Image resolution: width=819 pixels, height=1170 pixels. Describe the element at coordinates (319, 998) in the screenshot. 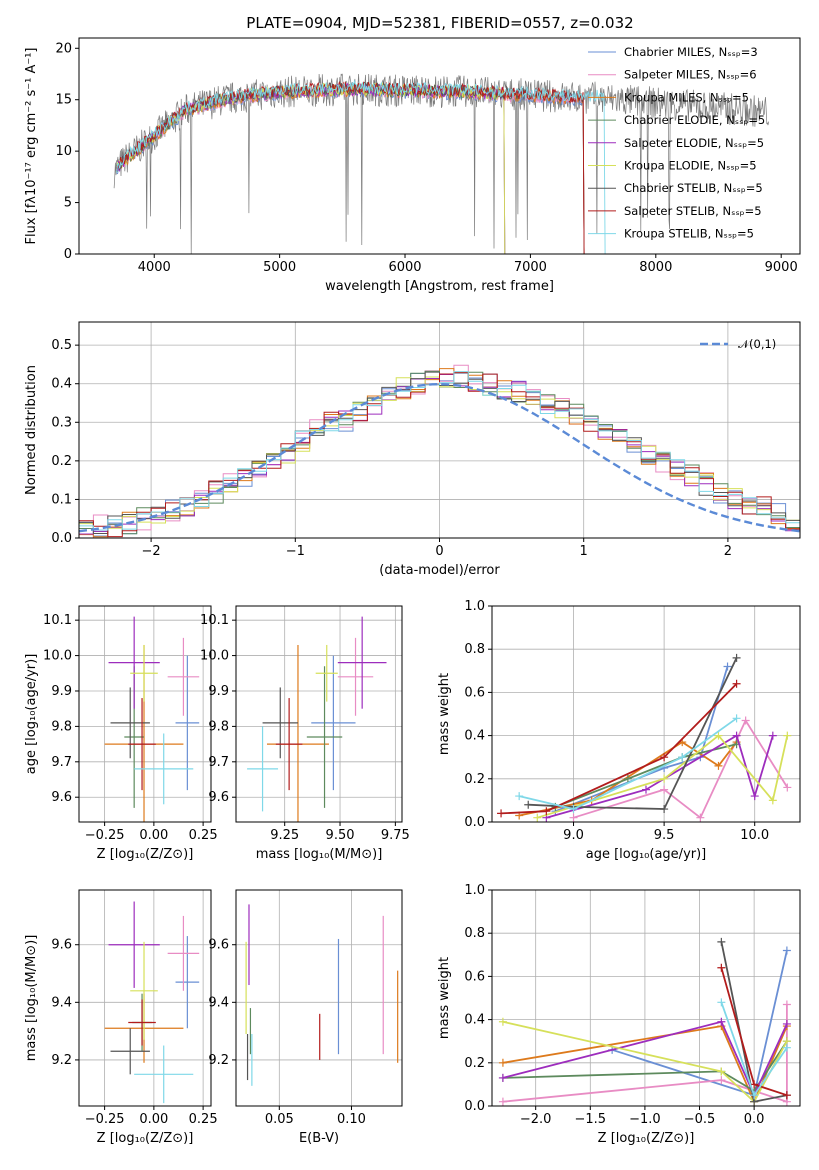

I see `mass-ebv-axes-frame` at that location.